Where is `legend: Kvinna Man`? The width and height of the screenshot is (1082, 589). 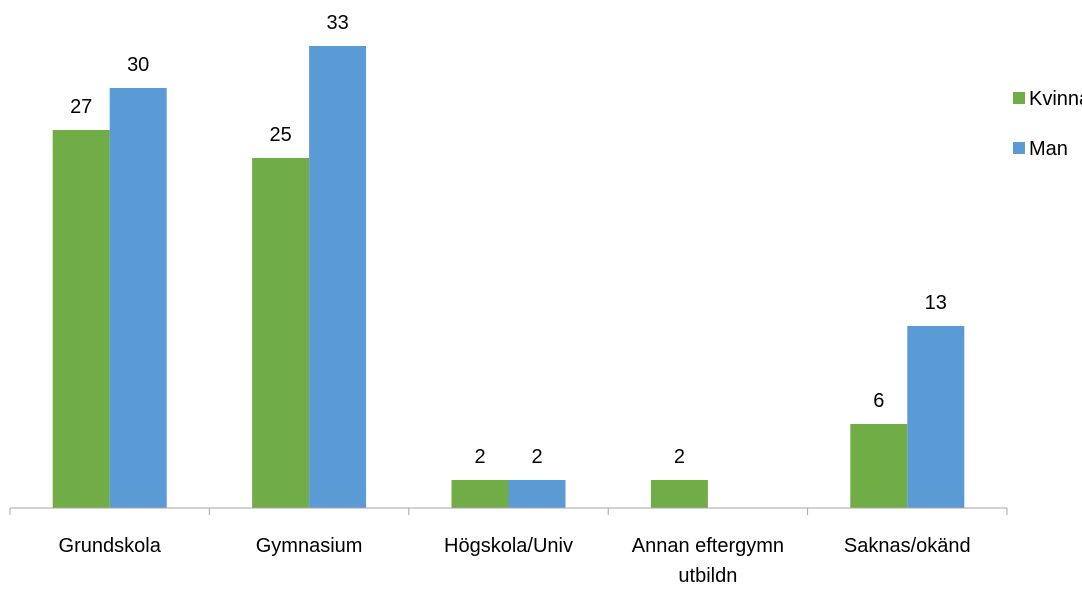
legend: Kvinna Man is located at coordinates (1047, 124).